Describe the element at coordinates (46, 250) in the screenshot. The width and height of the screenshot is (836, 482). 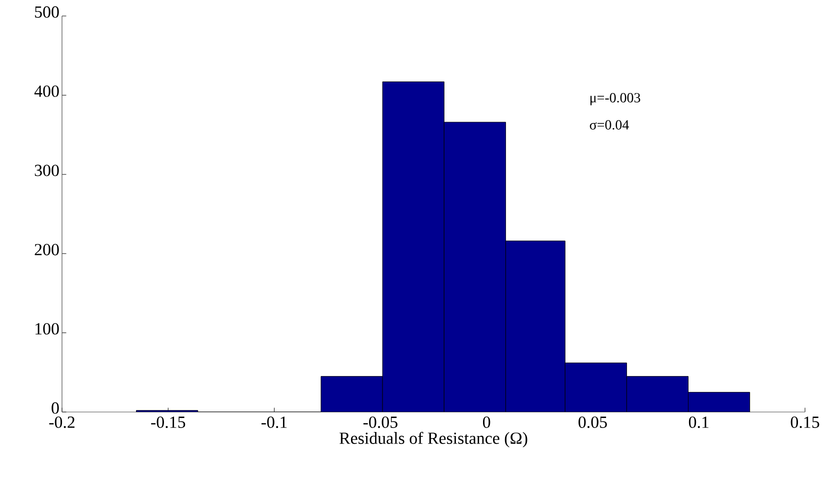
I see `y-tick-label: 200` at that location.